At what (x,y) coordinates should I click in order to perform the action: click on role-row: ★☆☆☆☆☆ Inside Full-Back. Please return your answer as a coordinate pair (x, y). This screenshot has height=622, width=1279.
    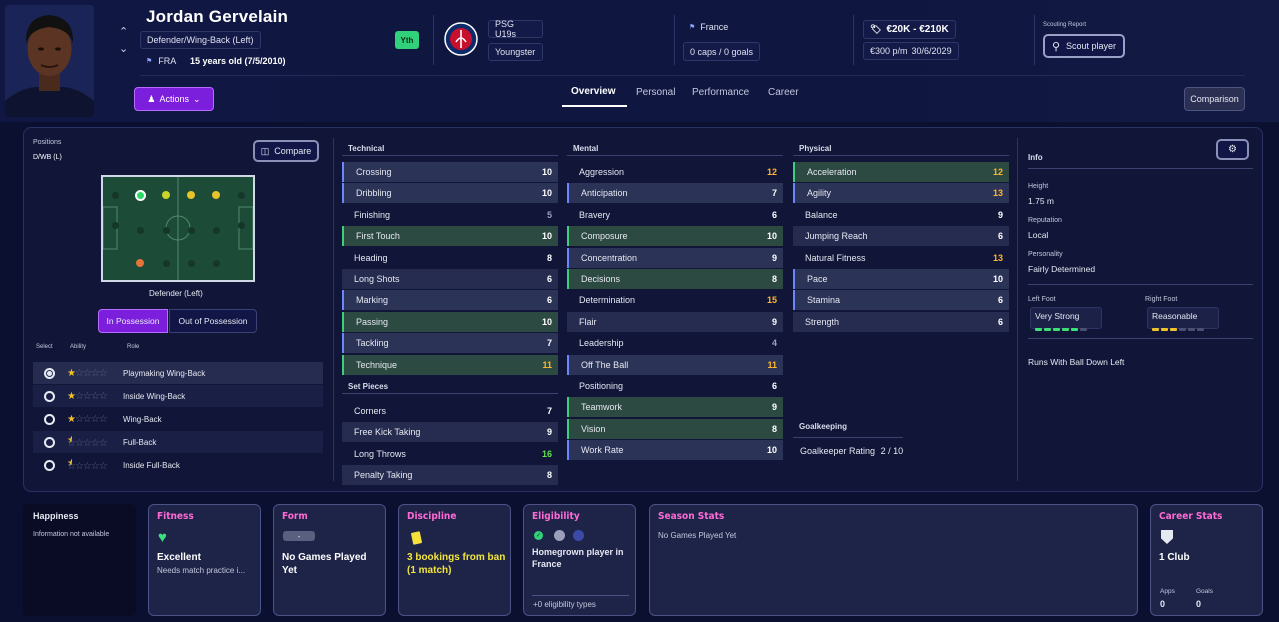
    Looking at the image, I should click on (178, 465).